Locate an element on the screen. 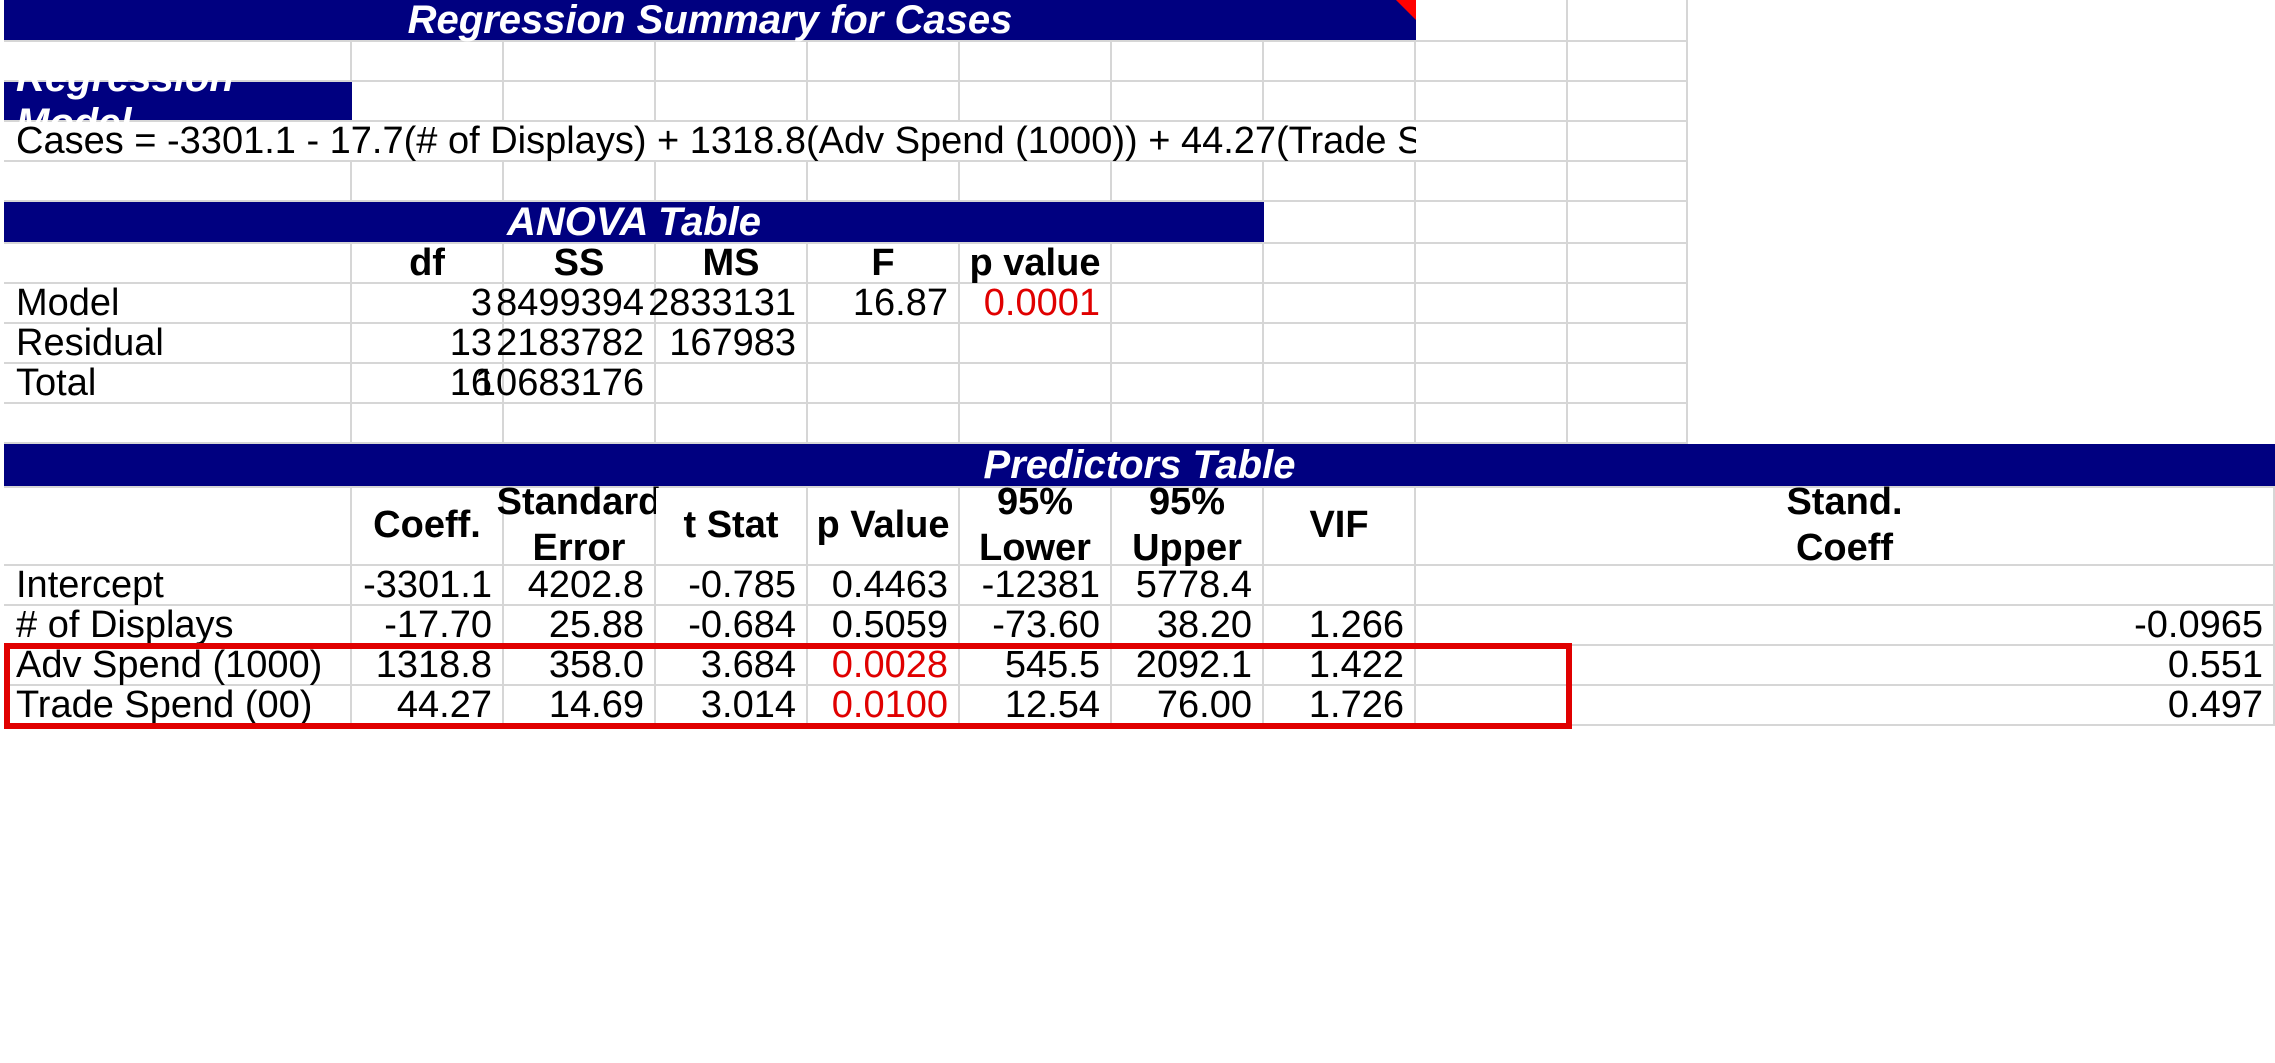 The image size is (2275, 1063). predictor-cell-se: 4202.8 is located at coordinates (580, 586).